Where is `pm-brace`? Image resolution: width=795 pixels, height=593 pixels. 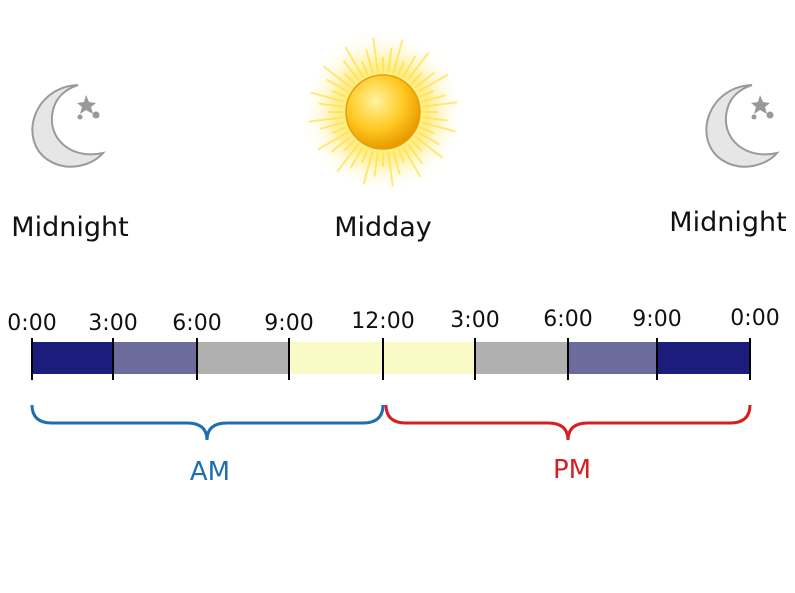 pm-brace is located at coordinates (568, 422).